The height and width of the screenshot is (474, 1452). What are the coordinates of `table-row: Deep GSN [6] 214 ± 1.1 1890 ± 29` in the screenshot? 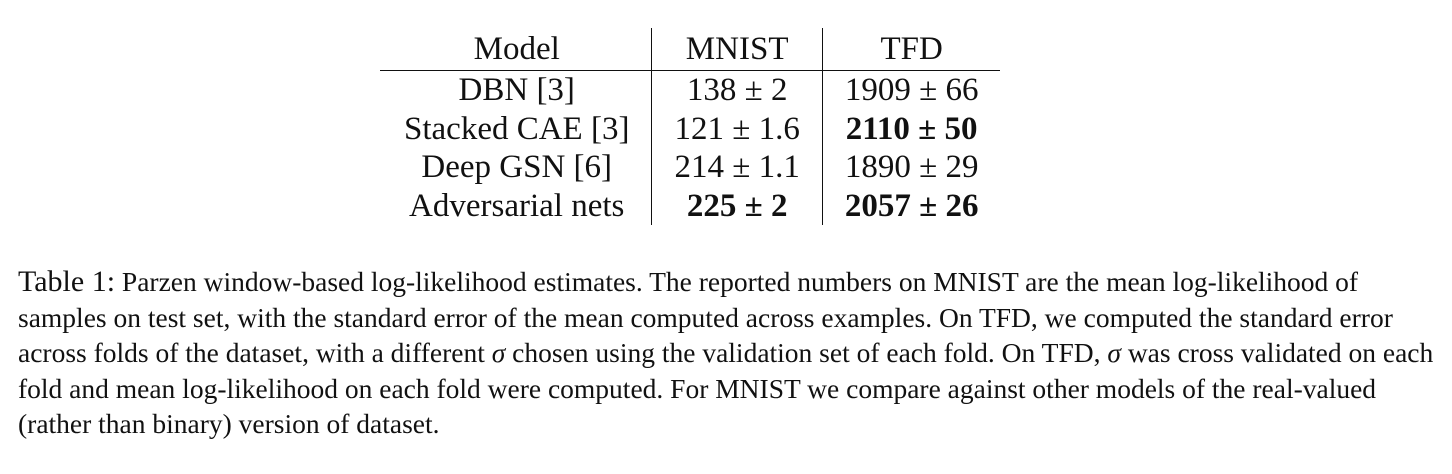 It's located at (690, 167).